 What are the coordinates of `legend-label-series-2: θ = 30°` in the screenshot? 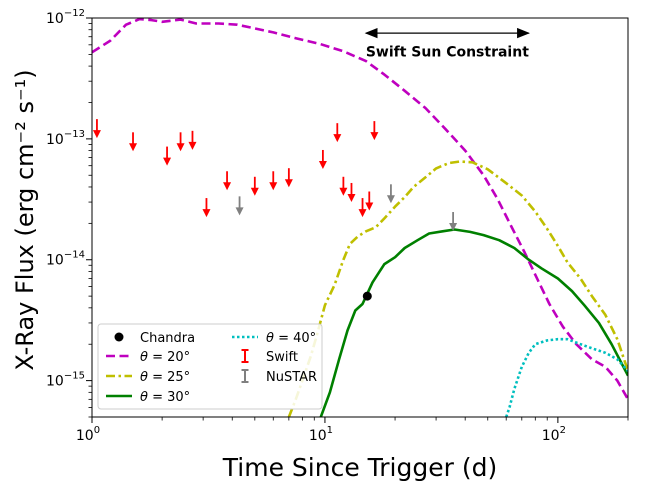 It's located at (165, 397).